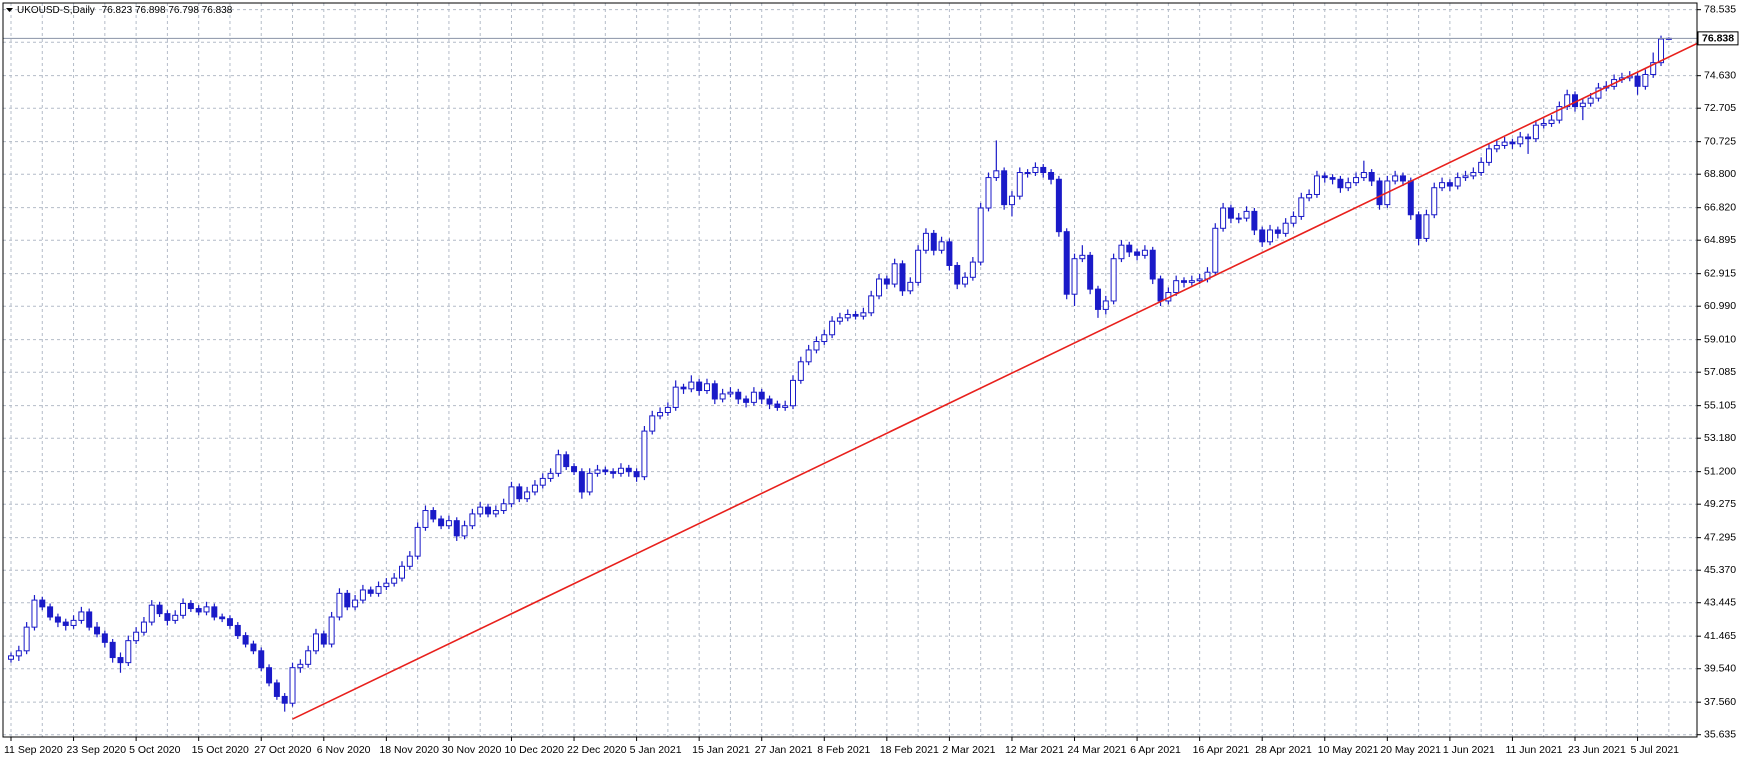  I want to click on menu-arrow, so click(9, 10).